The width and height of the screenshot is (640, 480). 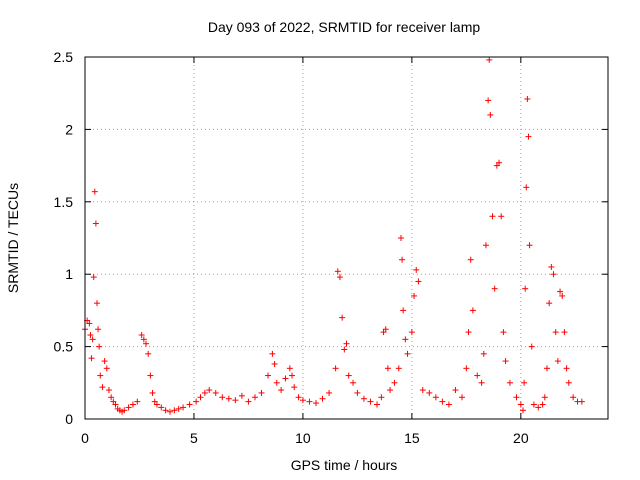 What do you see at coordinates (69, 274) in the screenshot?
I see `y-tick-label: 1` at bounding box center [69, 274].